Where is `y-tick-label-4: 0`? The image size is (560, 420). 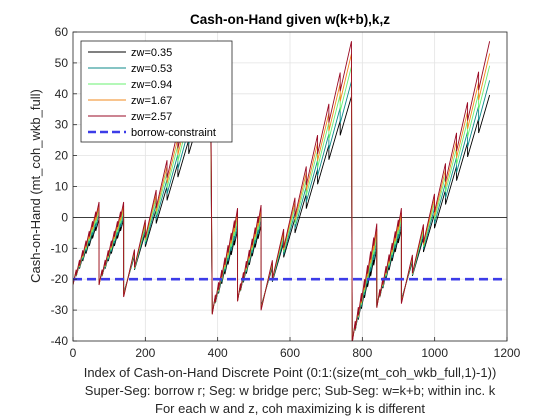
y-tick-label-4: 0 is located at coordinates (64, 217).